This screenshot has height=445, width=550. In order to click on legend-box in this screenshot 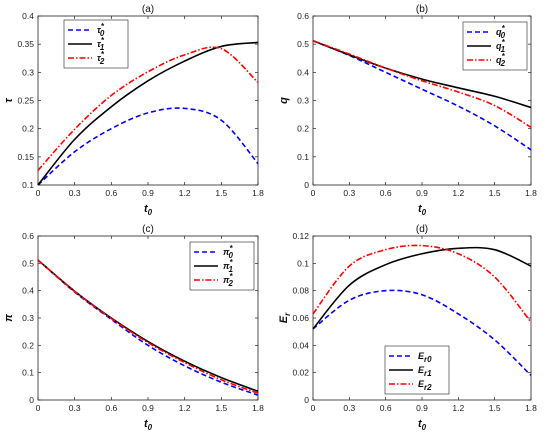, I will do `click(417, 370)`.